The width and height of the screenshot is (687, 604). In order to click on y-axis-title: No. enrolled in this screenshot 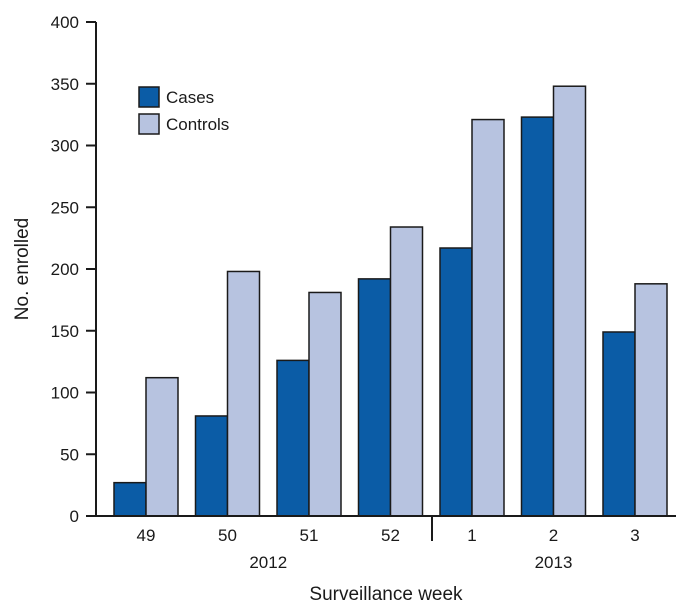, I will do `click(22, 269)`.